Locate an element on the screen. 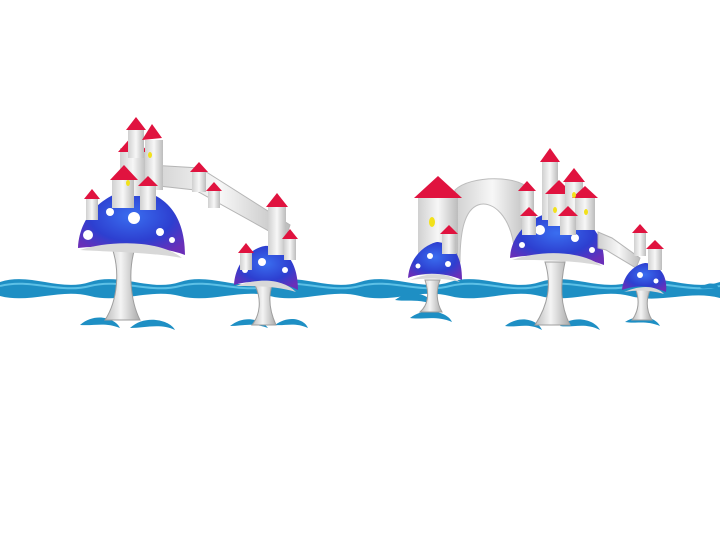 This screenshot has width=720, height=536. mushroom-castle-center-left is located at coordinates (244, 244).